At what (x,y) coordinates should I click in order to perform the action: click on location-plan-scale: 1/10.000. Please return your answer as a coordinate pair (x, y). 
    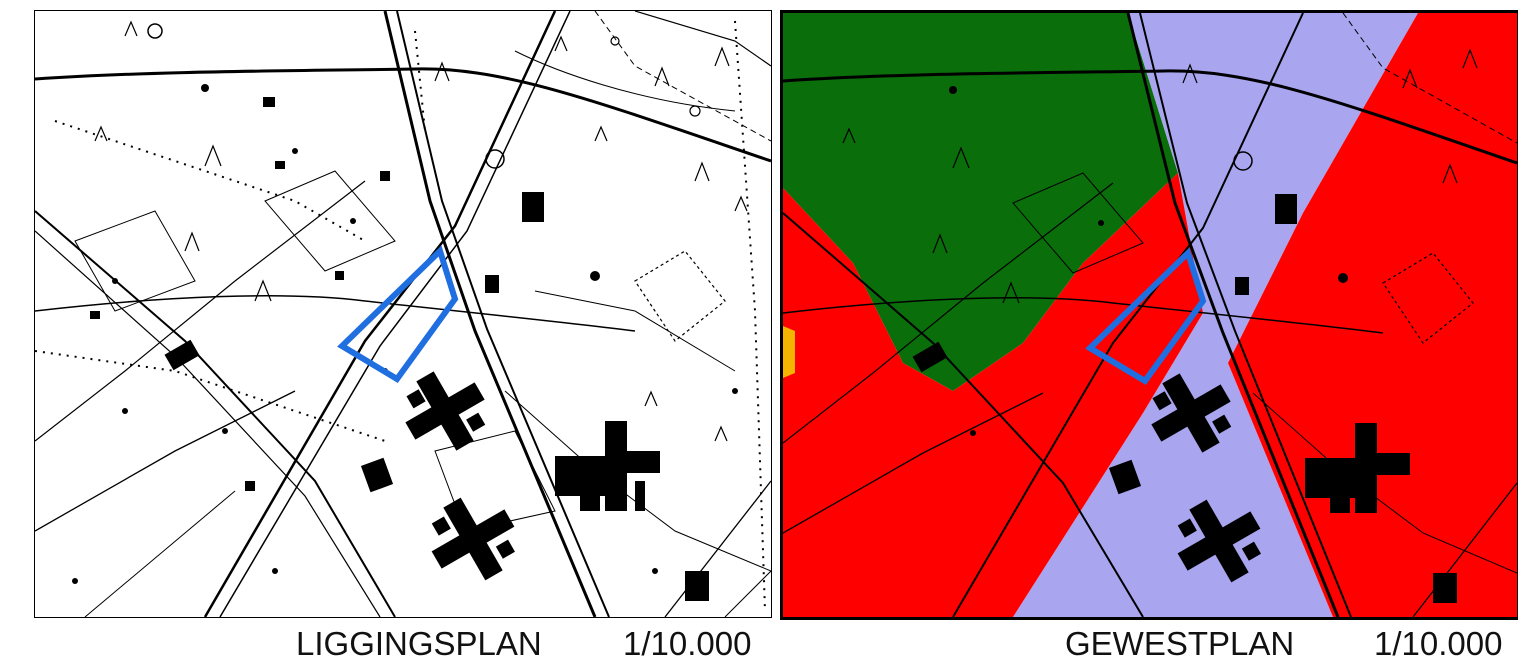
    Looking at the image, I should click on (687, 643).